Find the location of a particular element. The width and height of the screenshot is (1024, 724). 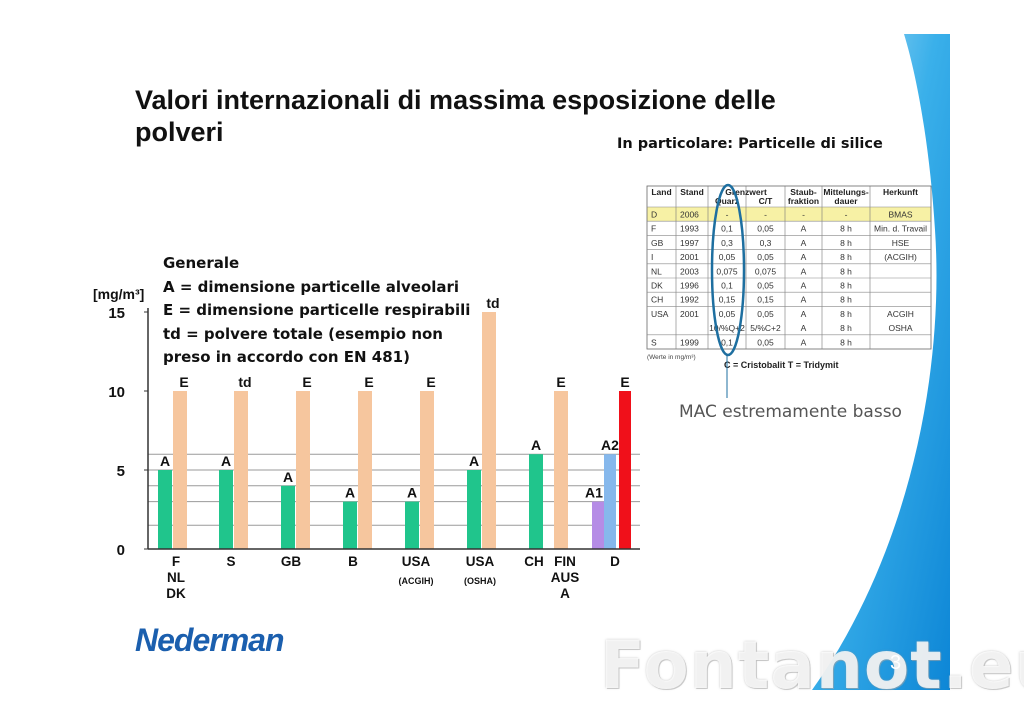

bar-label: E is located at coordinates (306, 382).